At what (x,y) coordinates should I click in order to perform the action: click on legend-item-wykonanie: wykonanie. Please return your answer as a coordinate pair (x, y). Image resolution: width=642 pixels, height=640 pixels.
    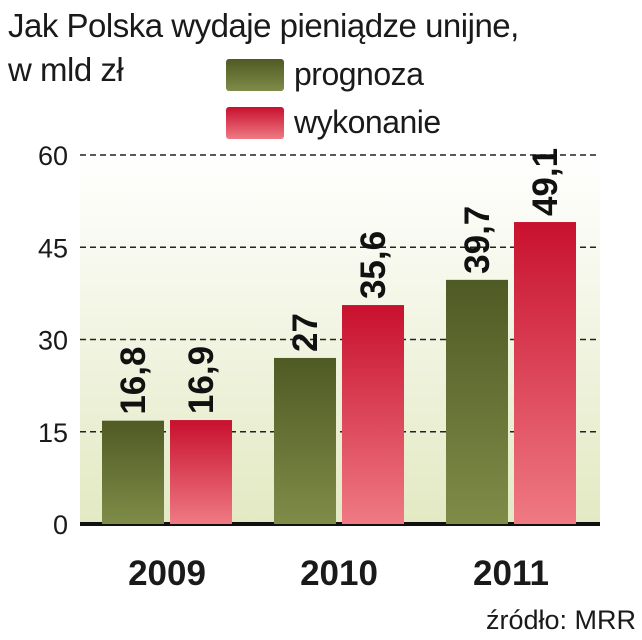
    Looking at the image, I should click on (333, 122).